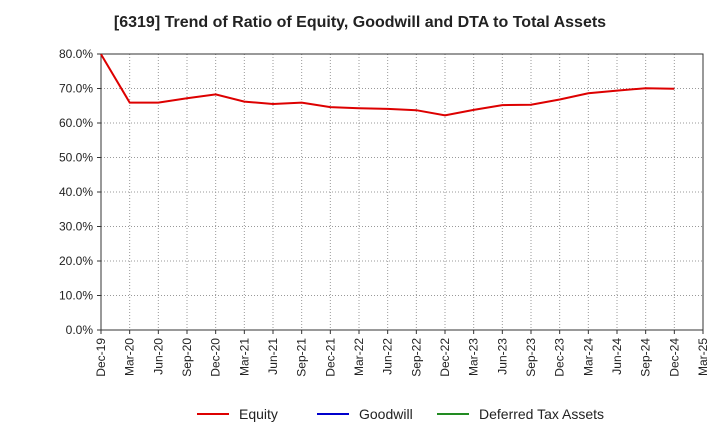 Image resolution: width=720 pixels, height=440 pixels. I want to click on x-tick-label: Dec-19, so click(101, 357).